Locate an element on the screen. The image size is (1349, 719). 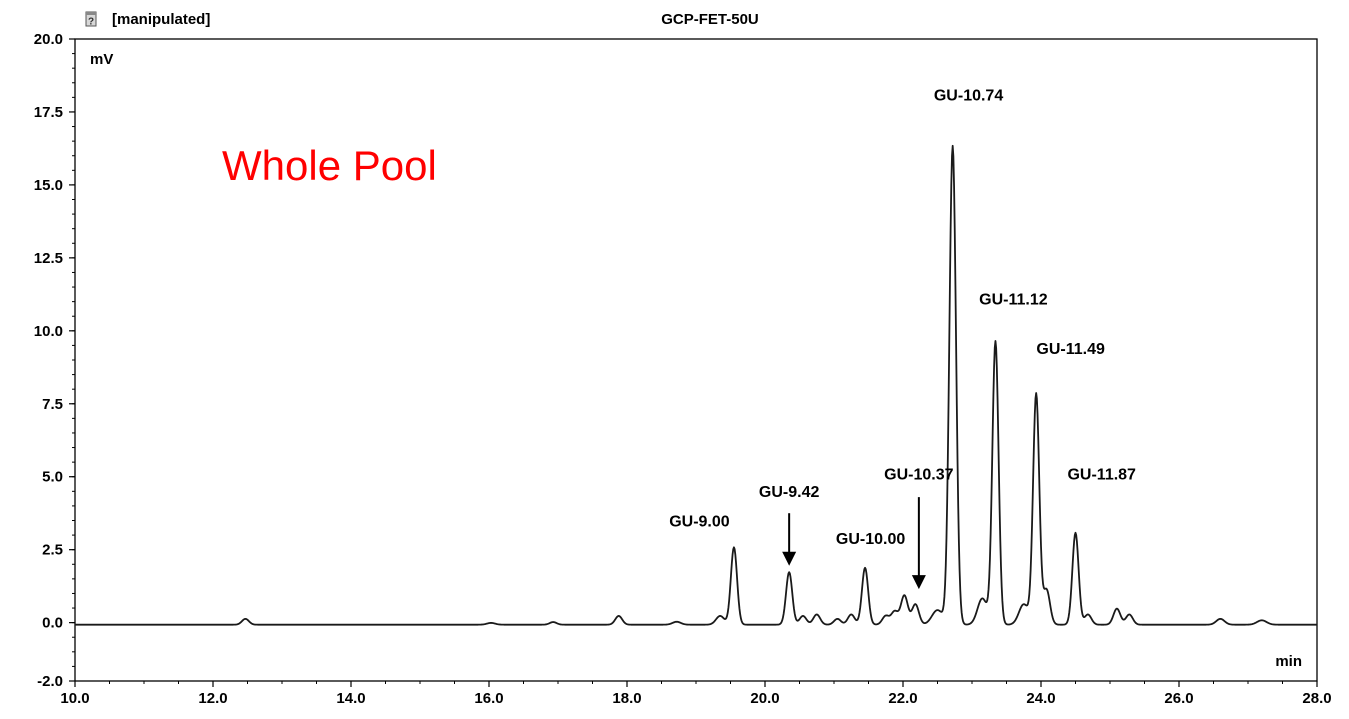
peak-label: GU-10.37 is located at coordinates (918, 475).